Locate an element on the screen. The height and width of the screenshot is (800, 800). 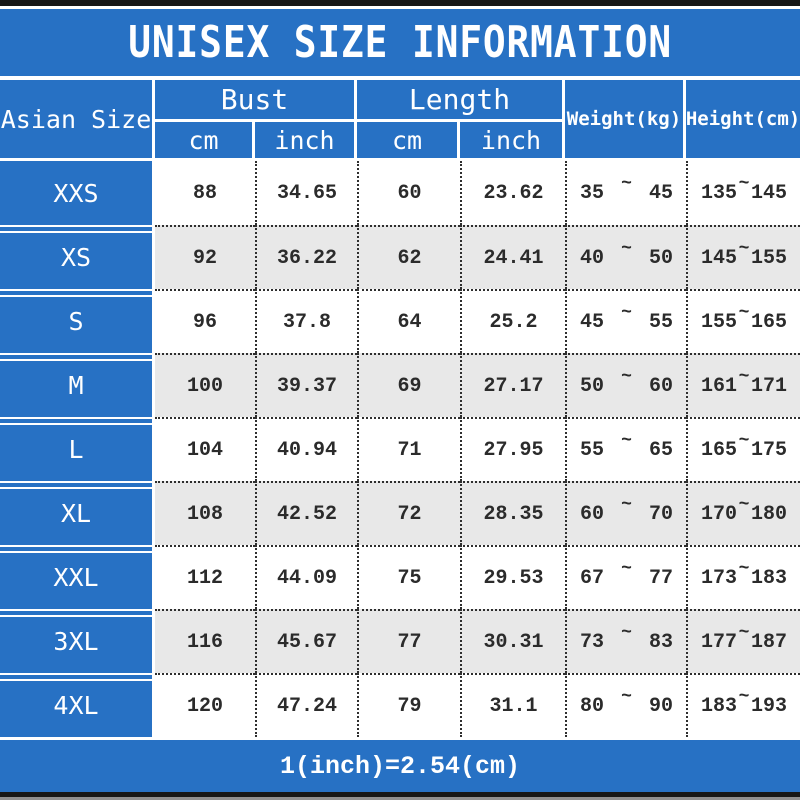
bust-cm-cell: 112 is located at coordinates (205, 577).